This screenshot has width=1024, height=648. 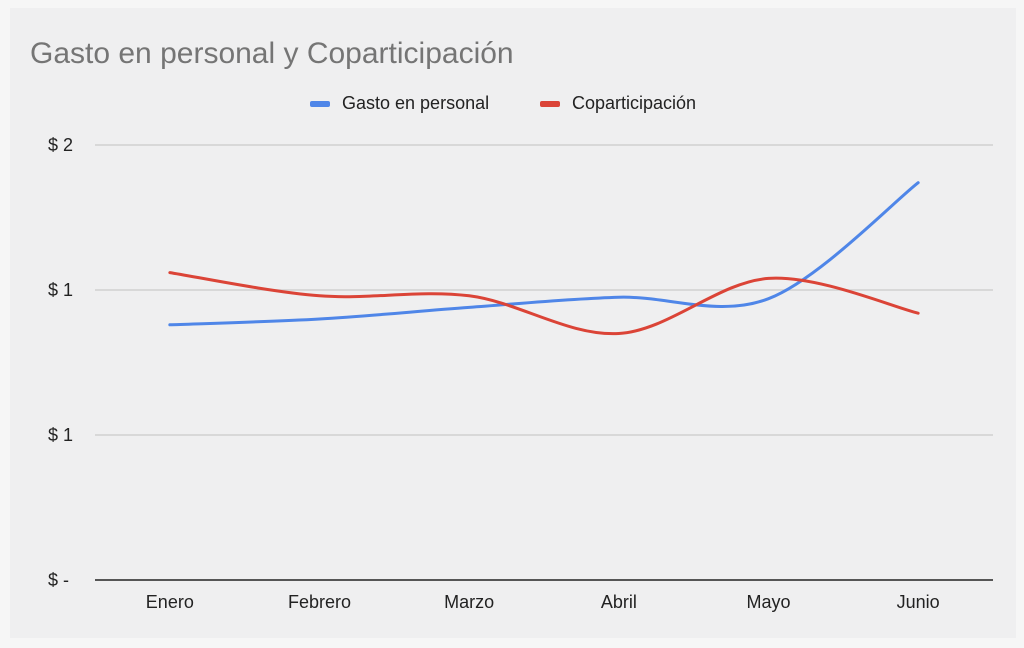 What do you see at coordinates (60, 362) in the screenshot?
I see `y-axis-ticks: $ - $ 1 $ 1 $ 2` at bounding box center [60, 362].